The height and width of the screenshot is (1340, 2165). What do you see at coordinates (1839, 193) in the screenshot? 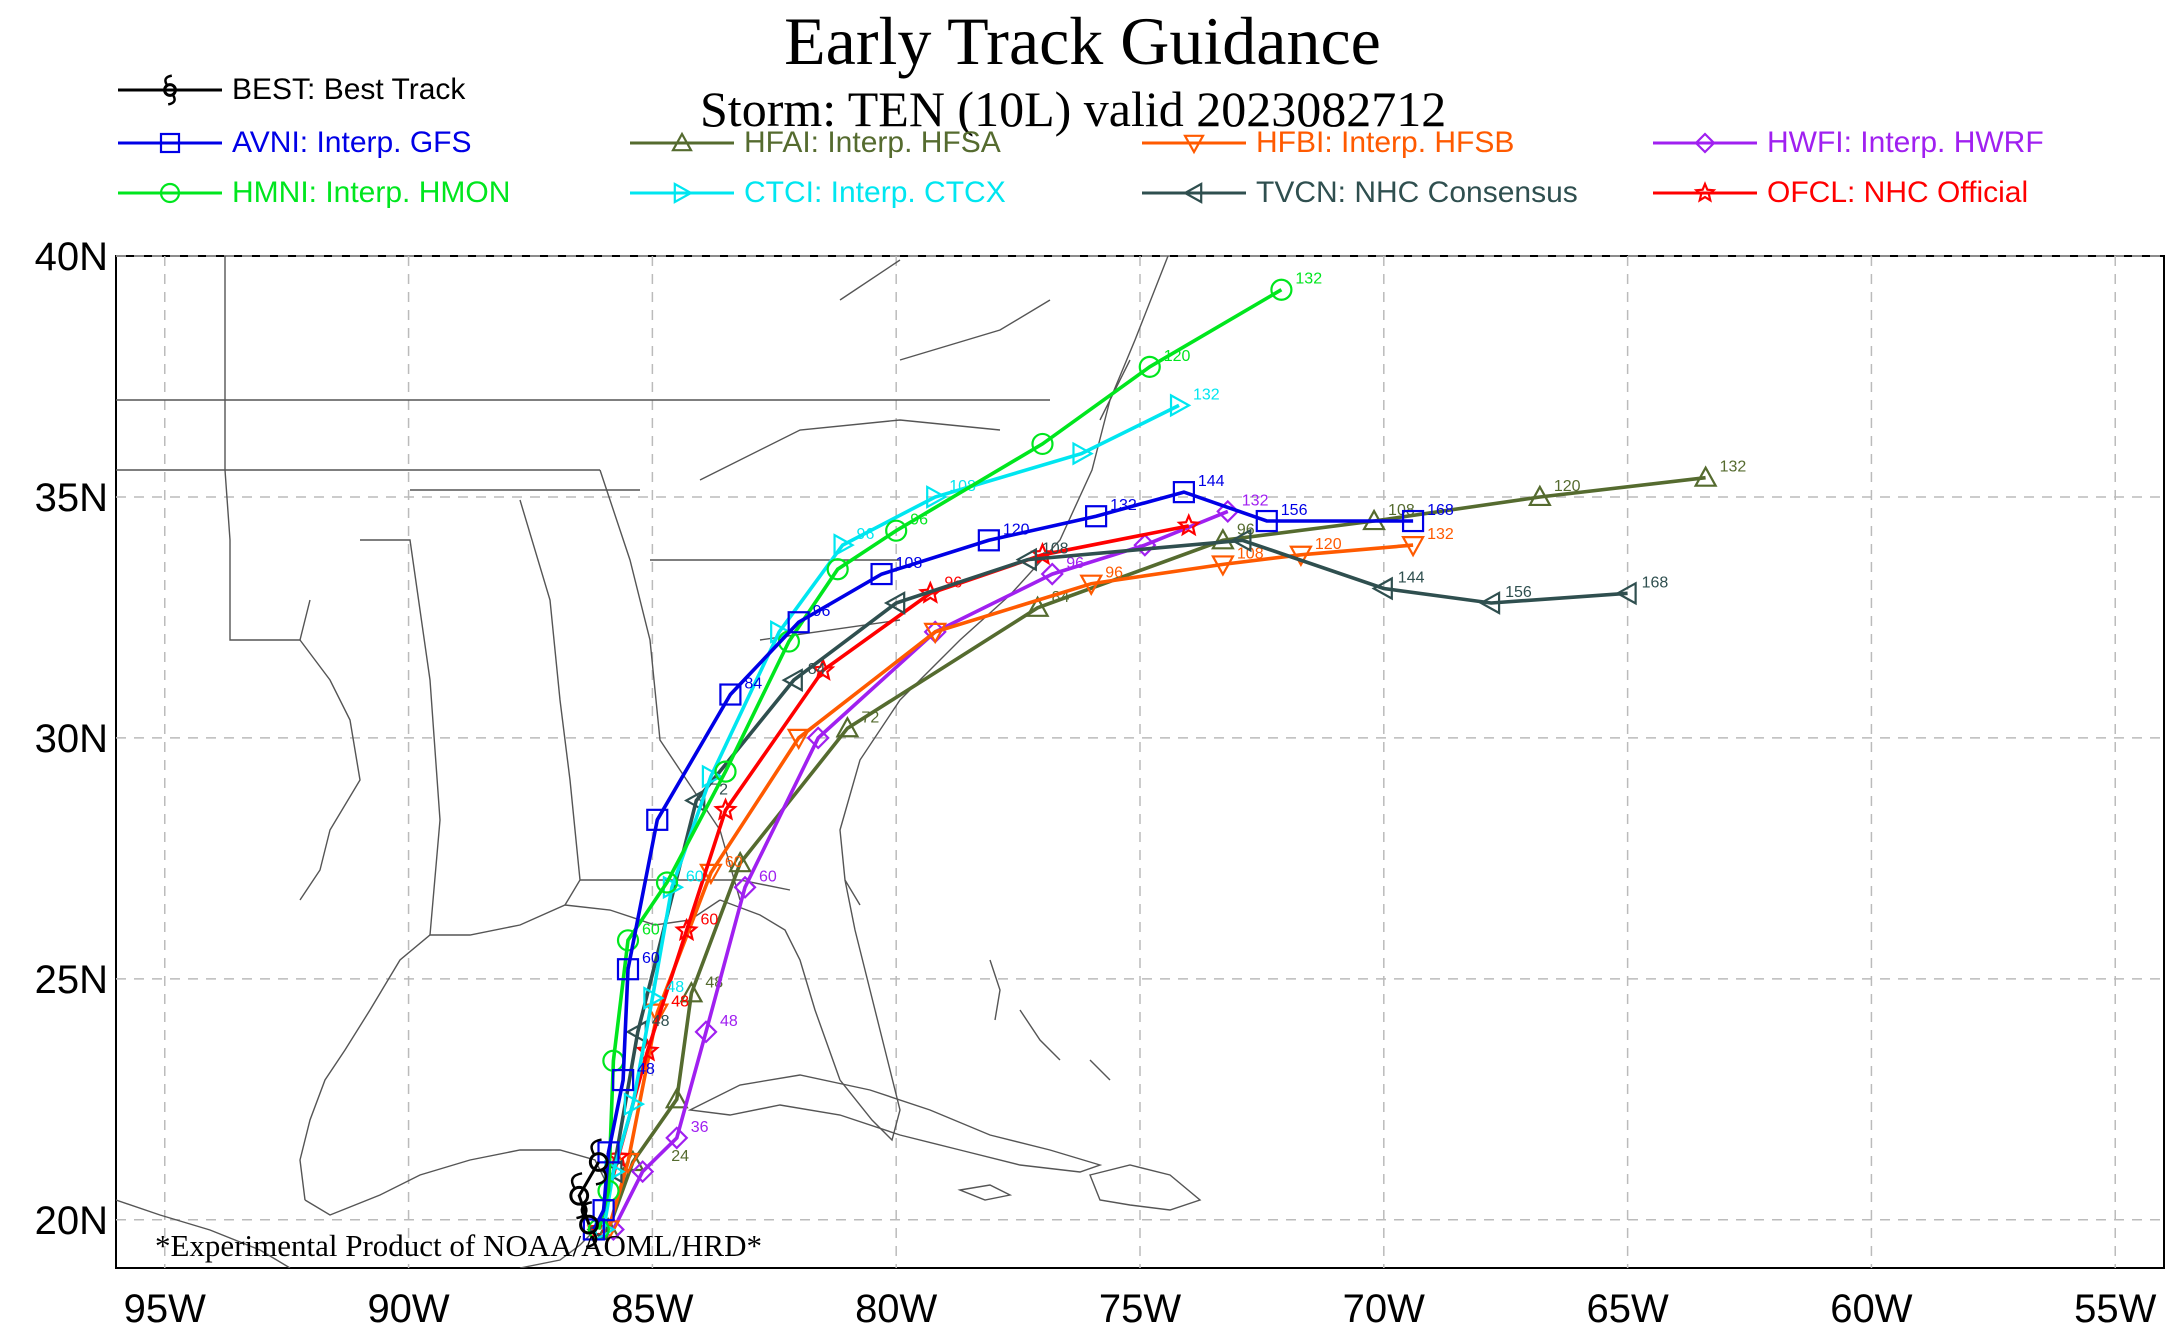
I see `legend-item-ofcl: OFCL: NHC Official` at bounding box center [1839, 193].